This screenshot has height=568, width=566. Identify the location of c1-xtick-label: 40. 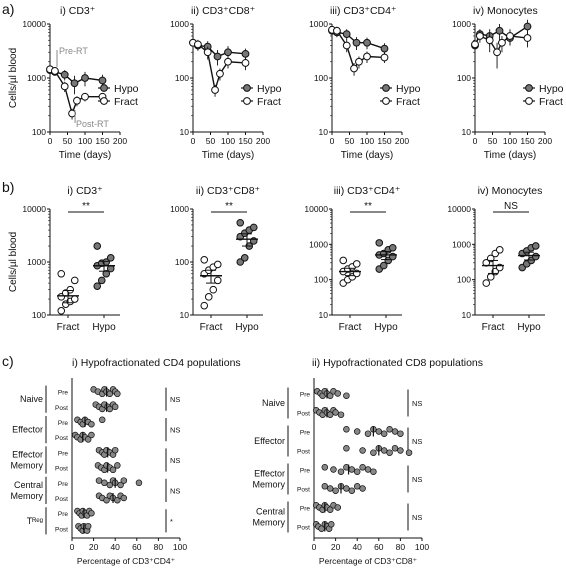
(115, 547).